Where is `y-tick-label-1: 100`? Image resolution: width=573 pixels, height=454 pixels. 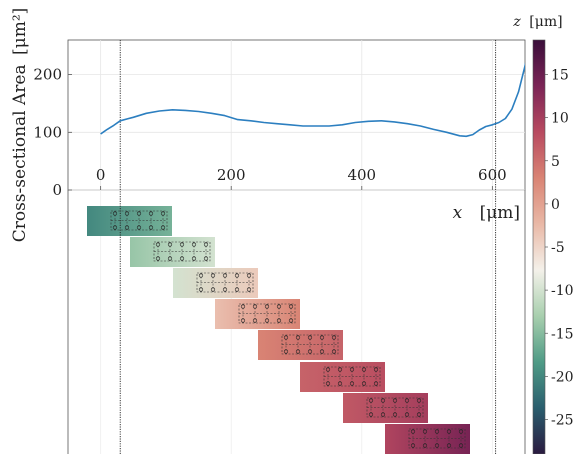
y-tick-label-1: 100 is located at coordinates (47, 132).